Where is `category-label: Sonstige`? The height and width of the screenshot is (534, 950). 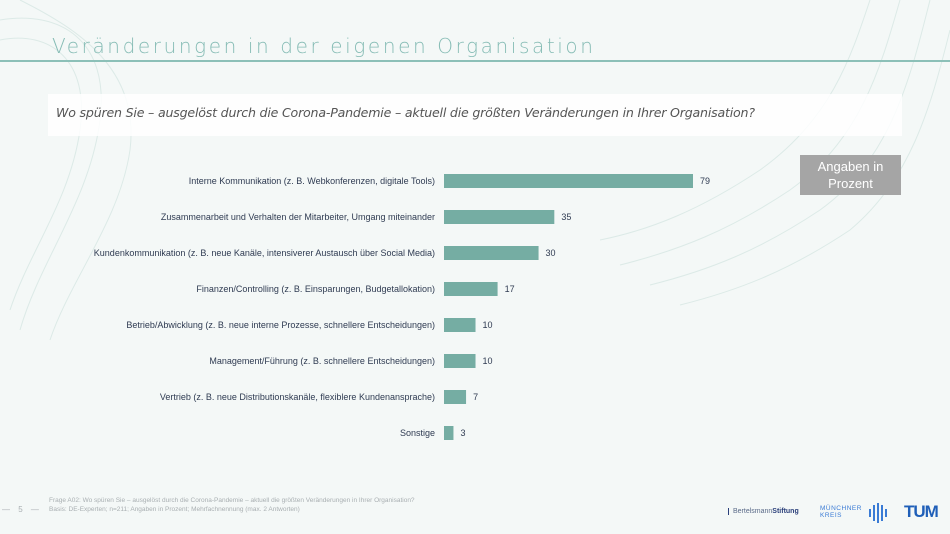
category-label: Sonstige is located at coordinates (417, 433).